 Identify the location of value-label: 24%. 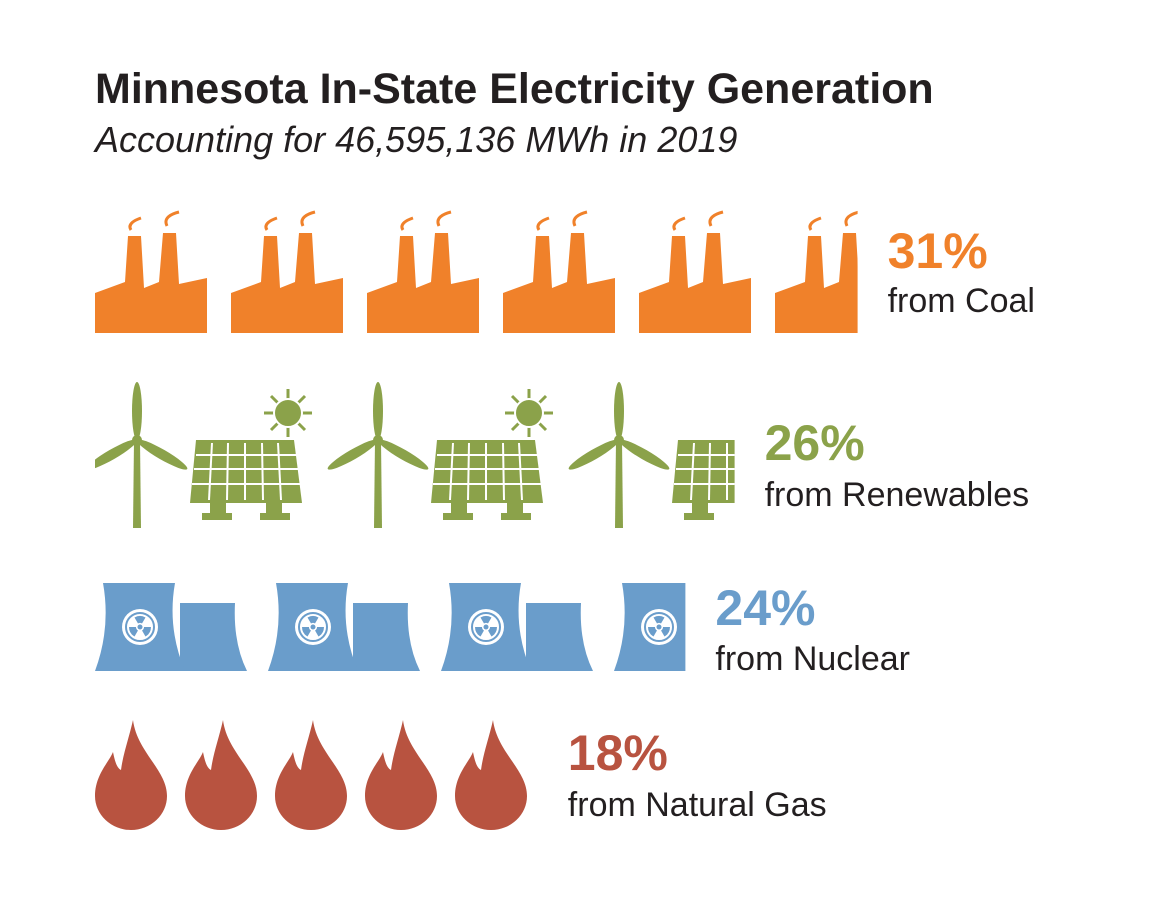
(765, 608).